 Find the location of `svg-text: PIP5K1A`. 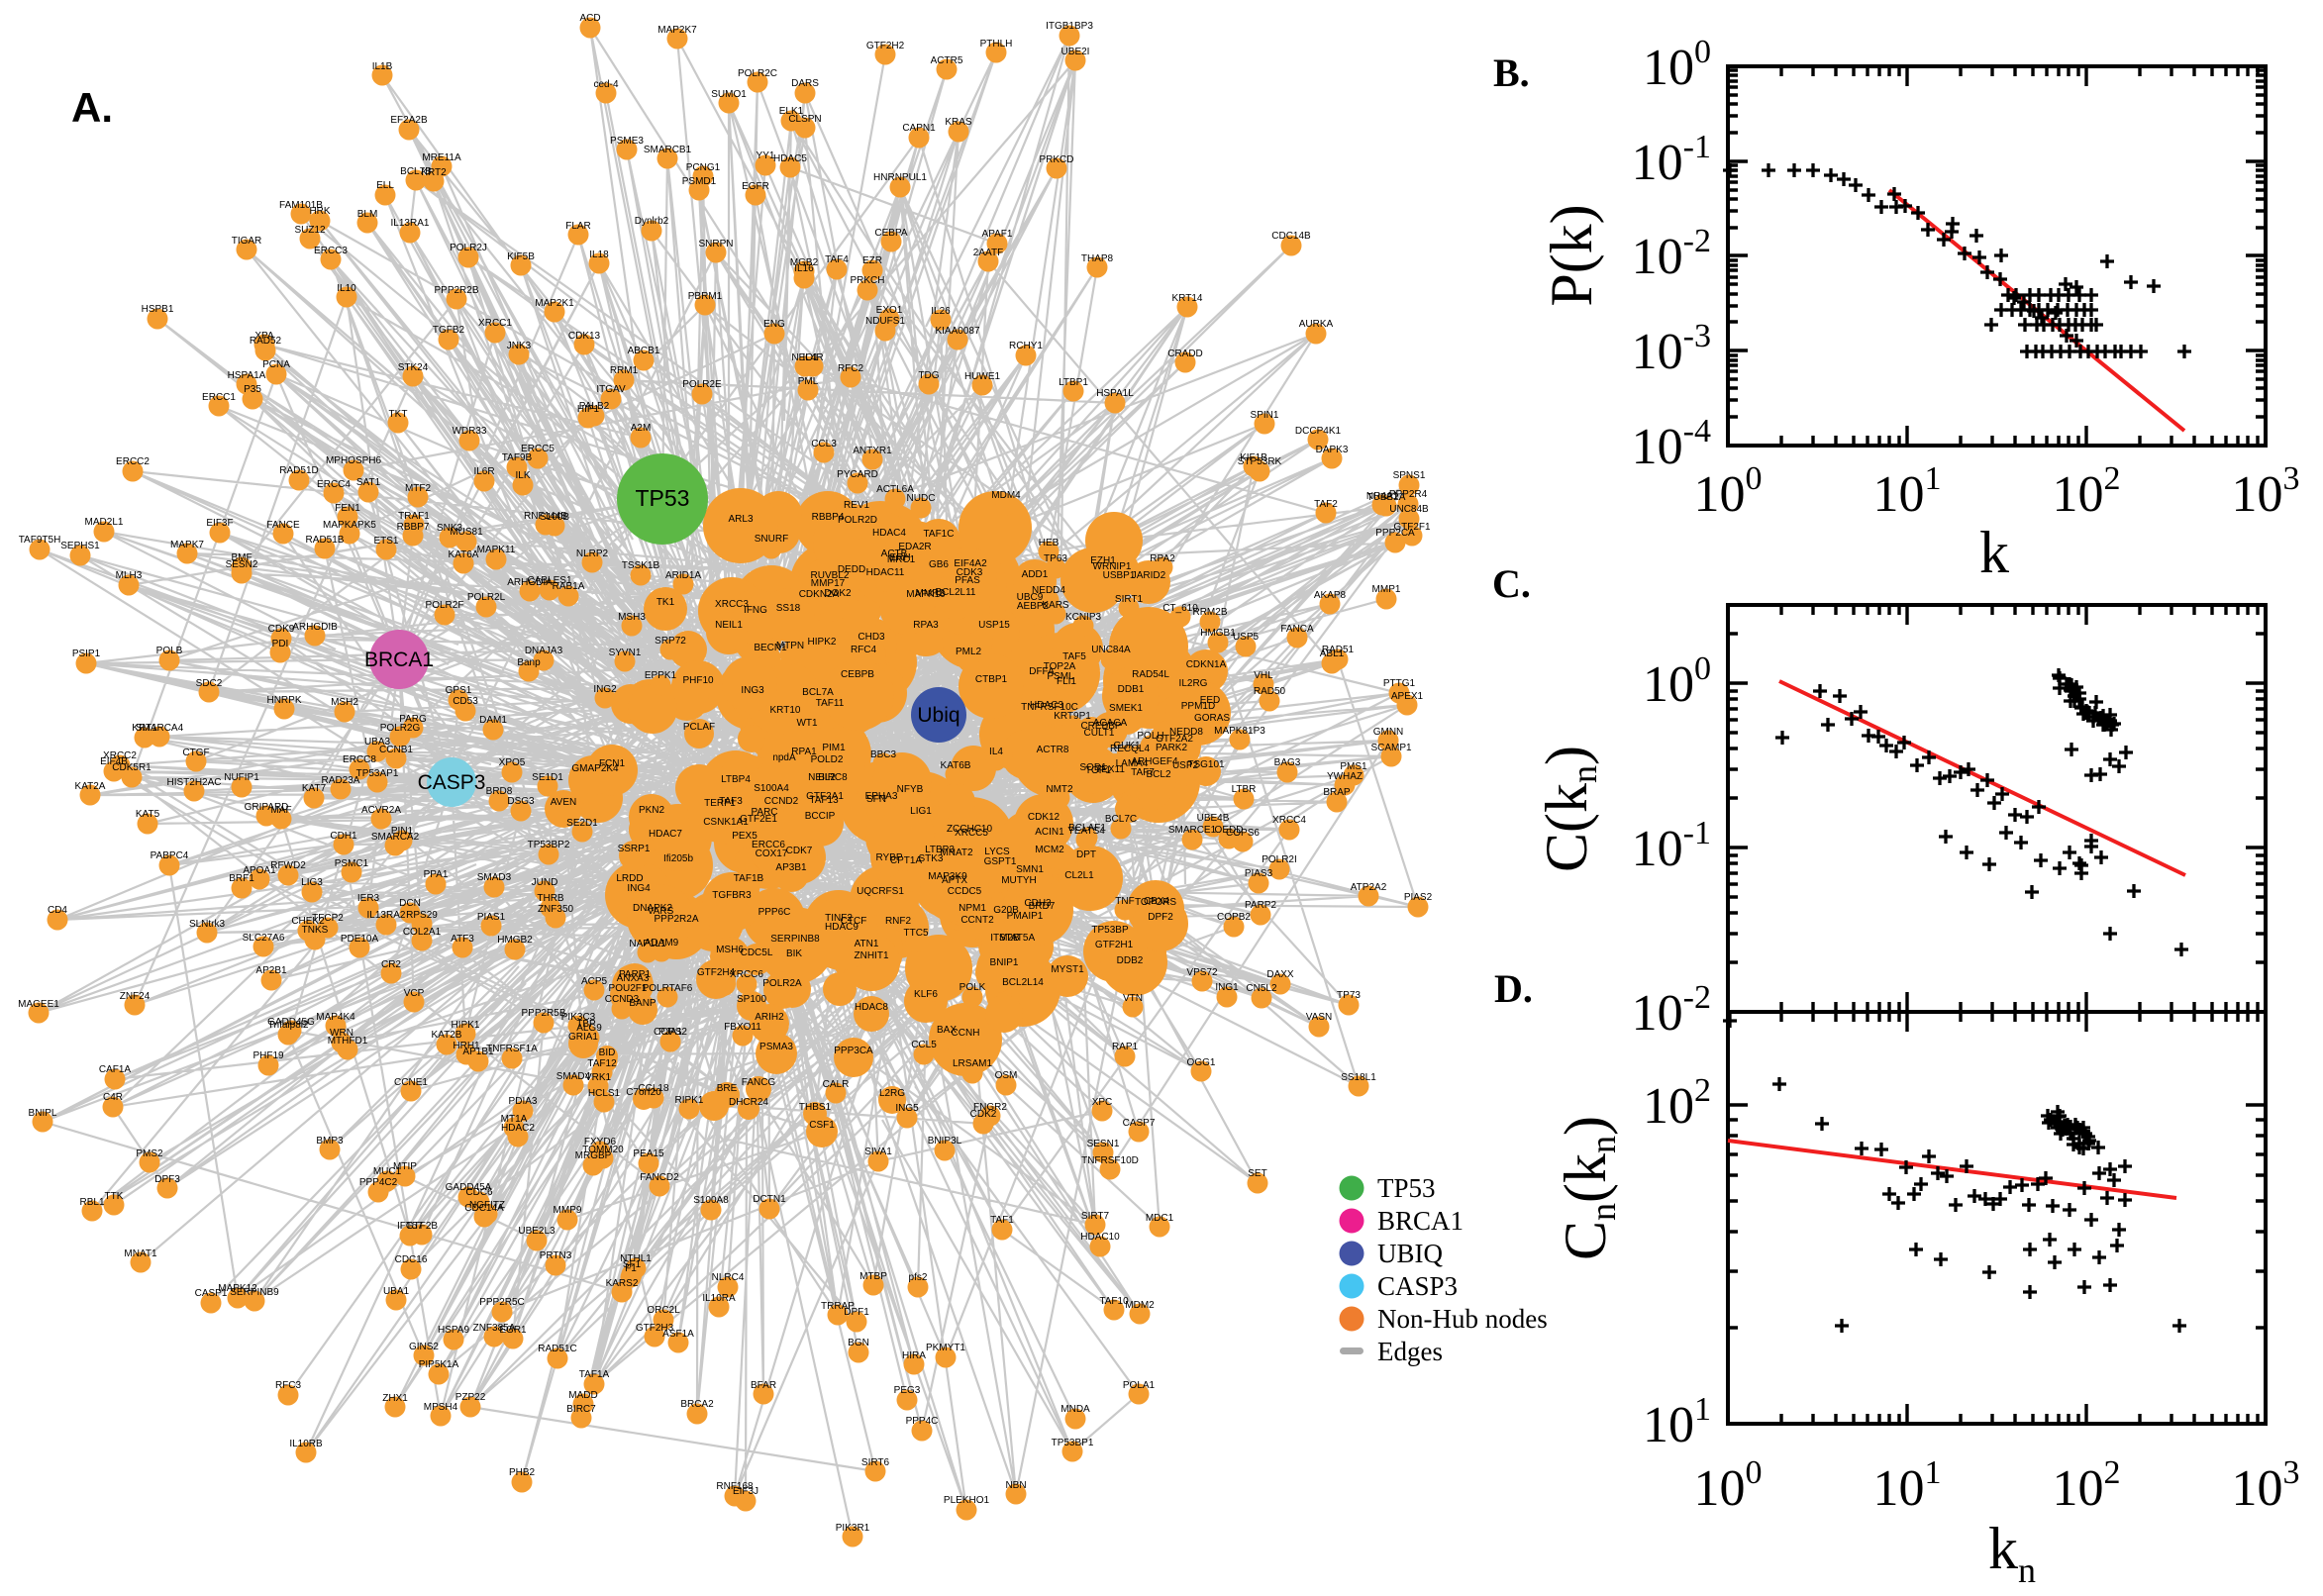

svg-text: PIP5K1A is located at coordinates (439, 1364).